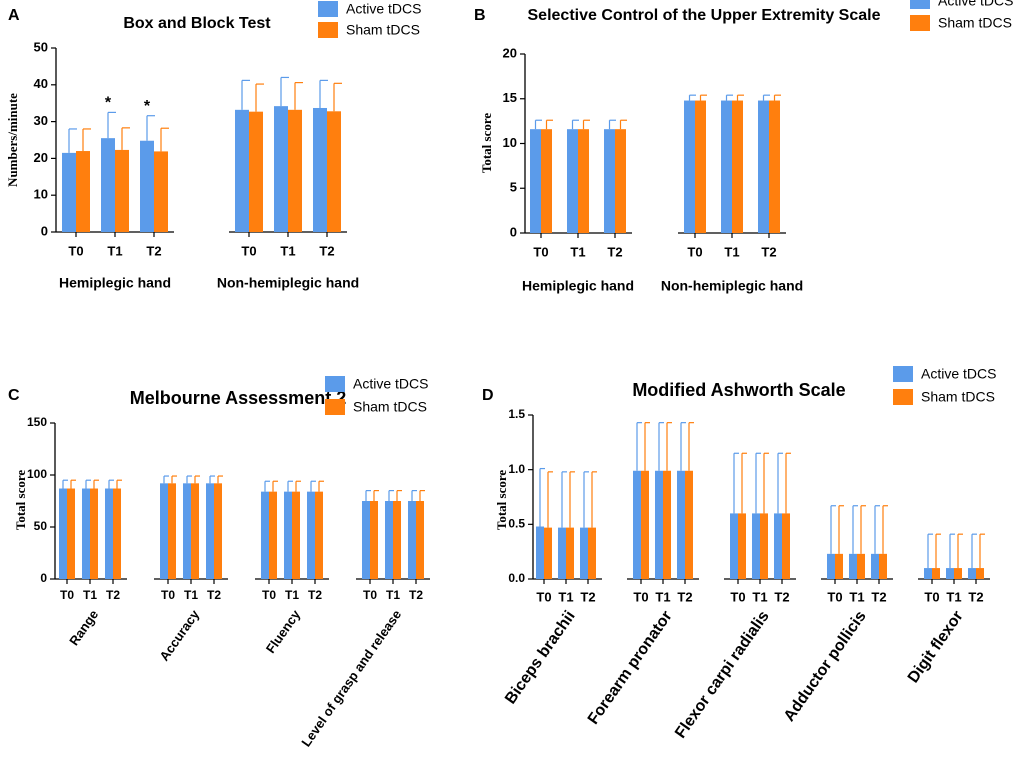 The width and height of the screenshot is (1021, 762). What do you see at coordinates (958, 397) in the screenshot?
I see `legend-label-sham: Sham tDCS` at bounding box center [958, 397].